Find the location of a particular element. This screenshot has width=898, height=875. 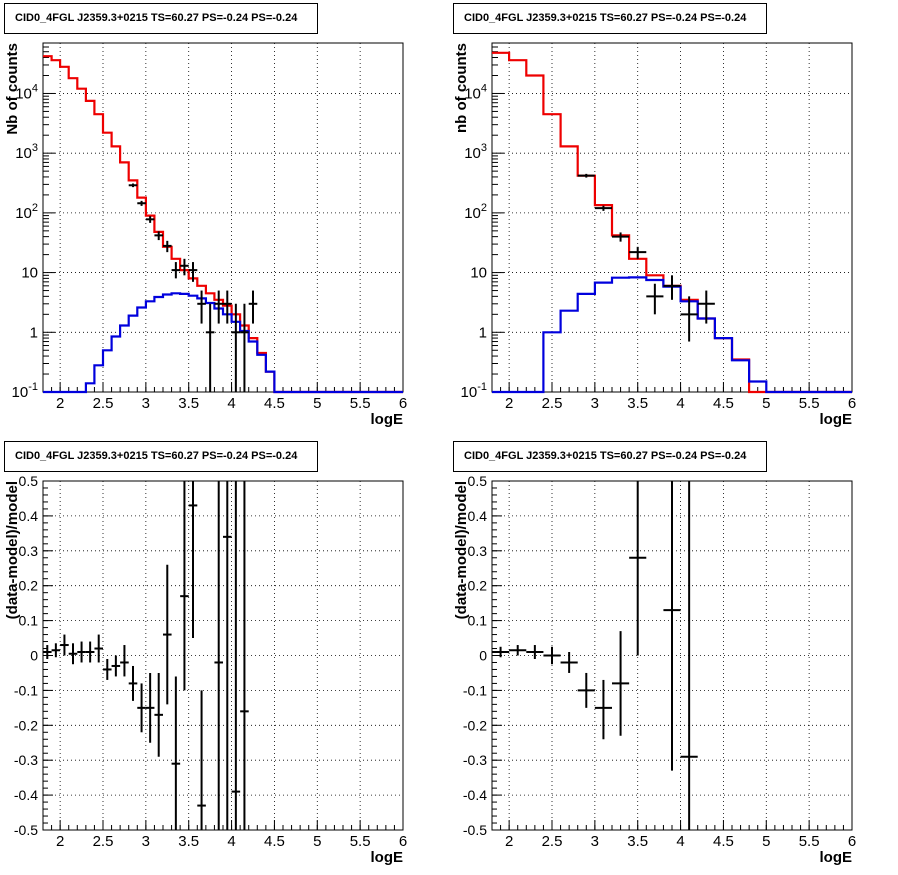

y-axis-label: Nb of counts is located at coordinates (12, 89).